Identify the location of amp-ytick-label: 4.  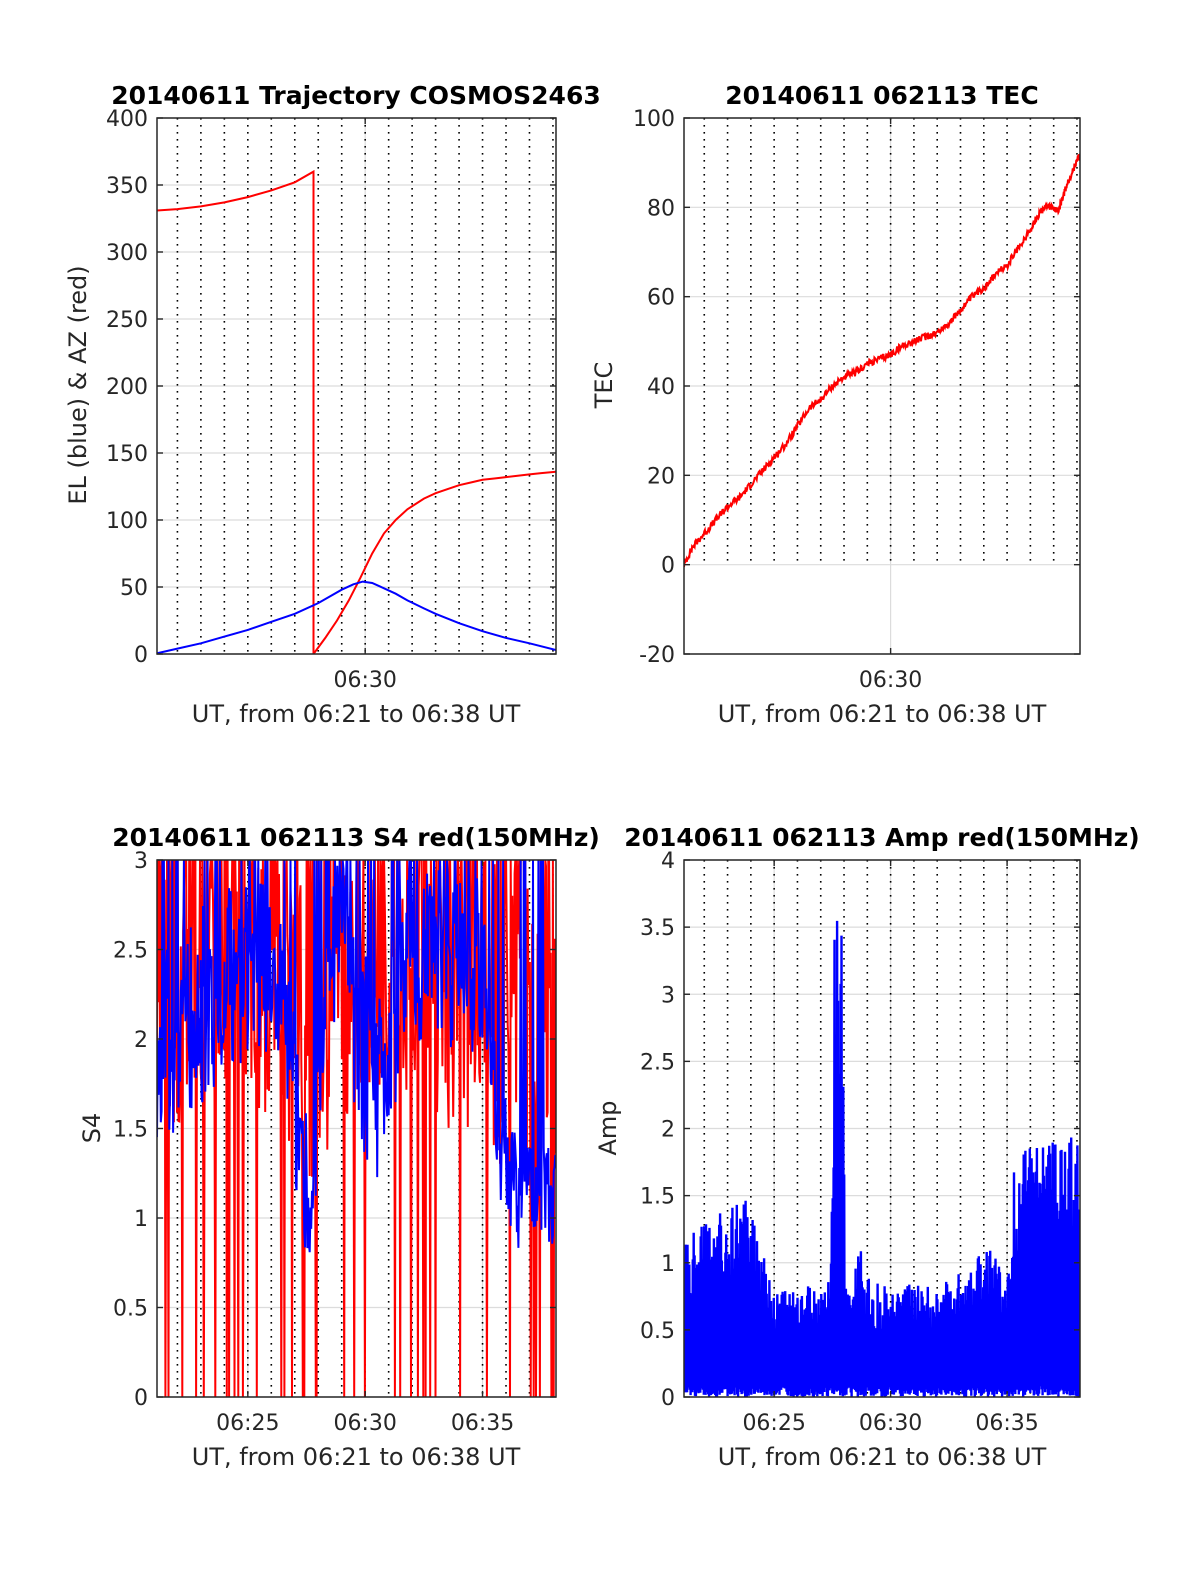
(668, 861).